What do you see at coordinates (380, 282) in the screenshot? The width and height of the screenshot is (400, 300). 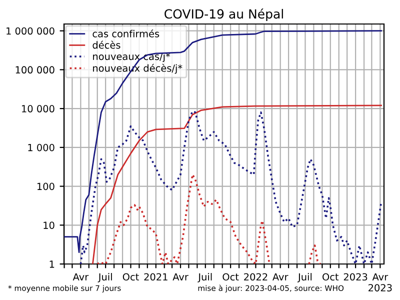 I see `x-tick-label: Avr 2023` at bounding box center [380, 282].